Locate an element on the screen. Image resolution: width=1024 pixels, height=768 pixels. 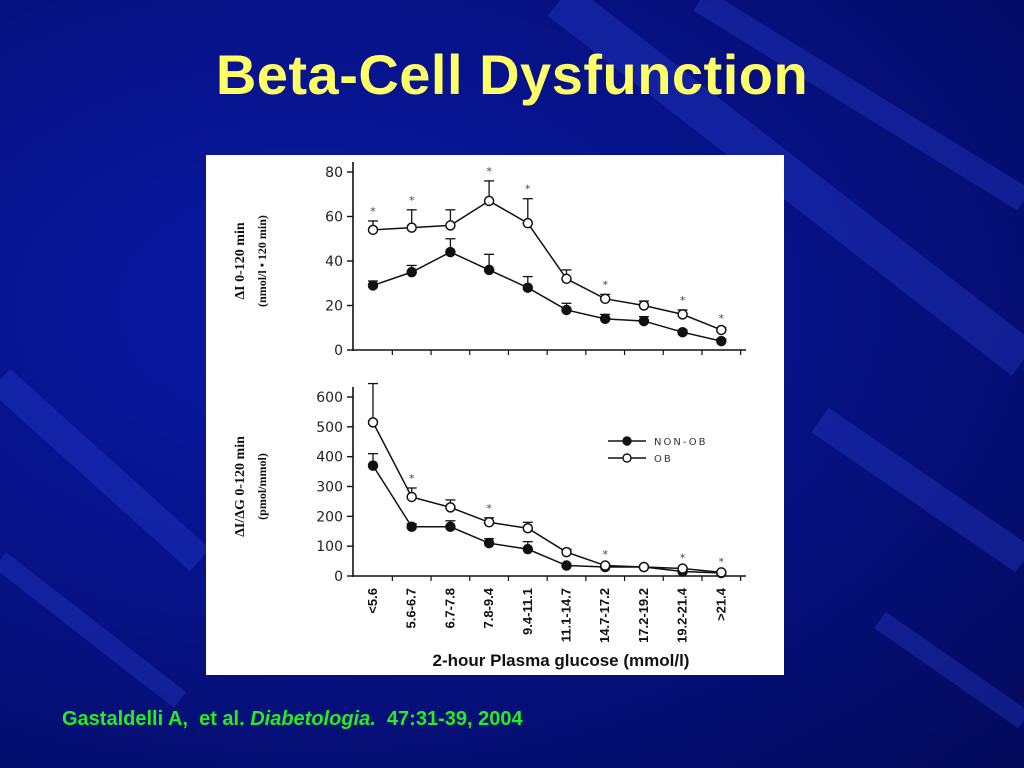
legend-label: OB is located at coordinates (663, 459).